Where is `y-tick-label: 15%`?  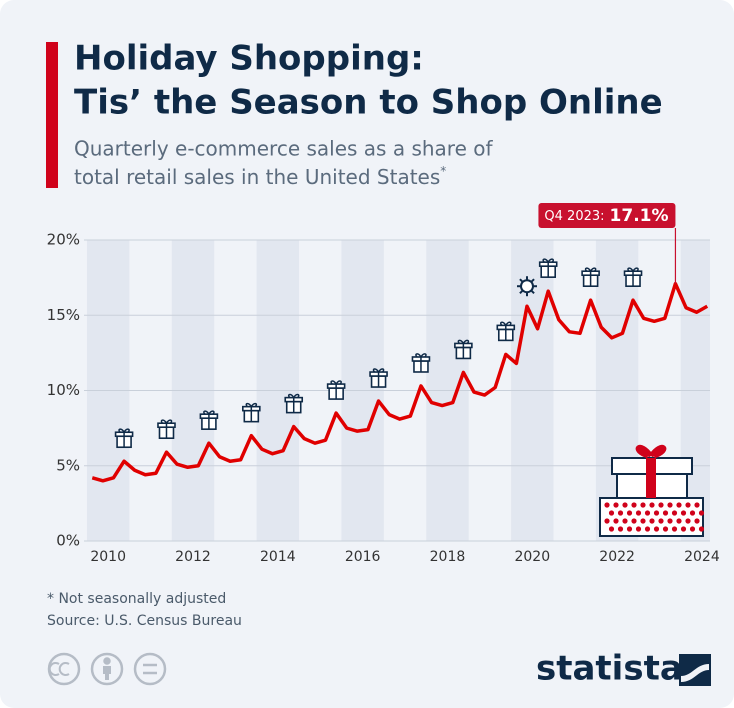
y-tick-label: 15% is located at coordinates (63, 315).